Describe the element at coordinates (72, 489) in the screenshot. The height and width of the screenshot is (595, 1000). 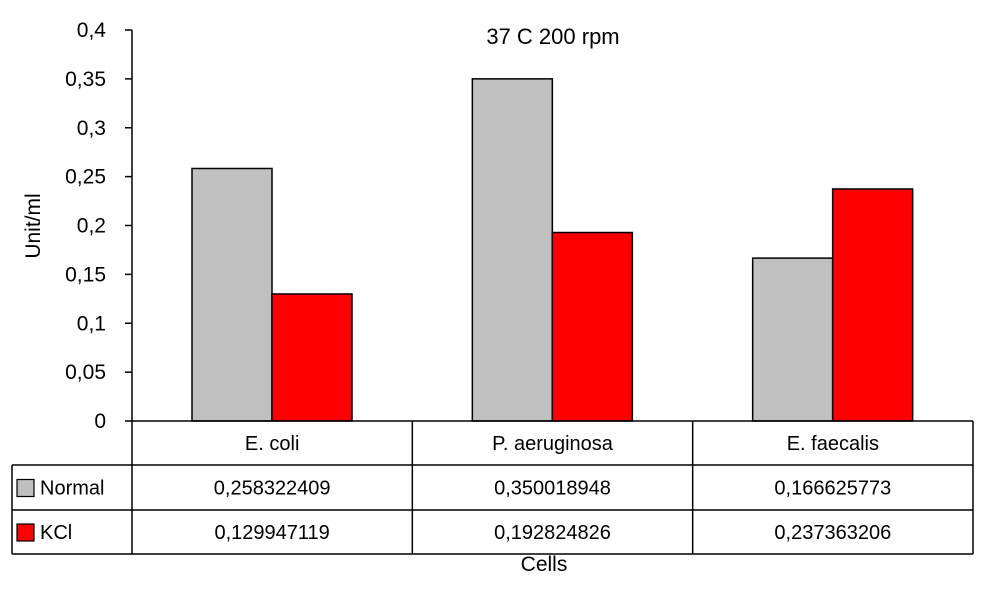
I see `legend-label-normal: Normal` at that location.